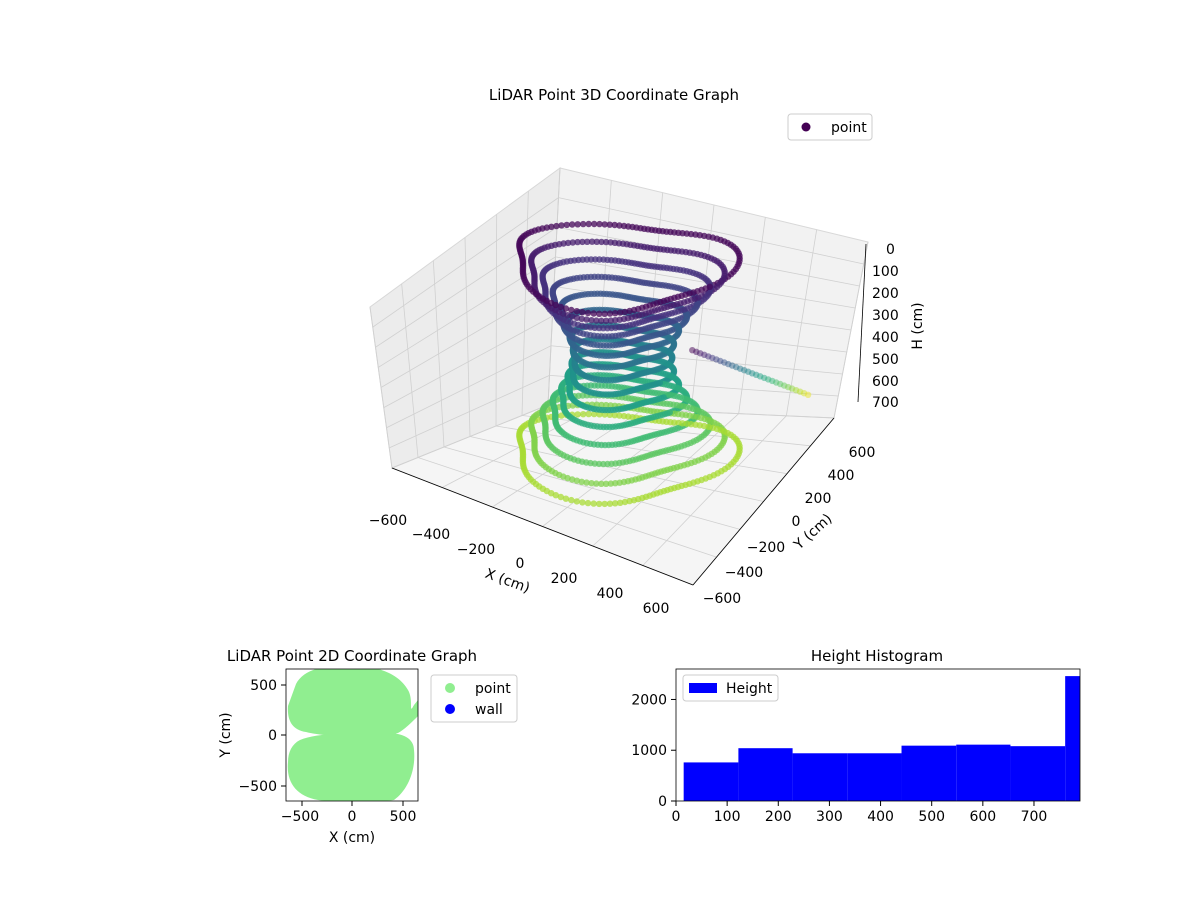  What do you see at coordinates (722, 599) in the screenshot?
I see `y-tick-label: −600` at bounding box center [722, 599].